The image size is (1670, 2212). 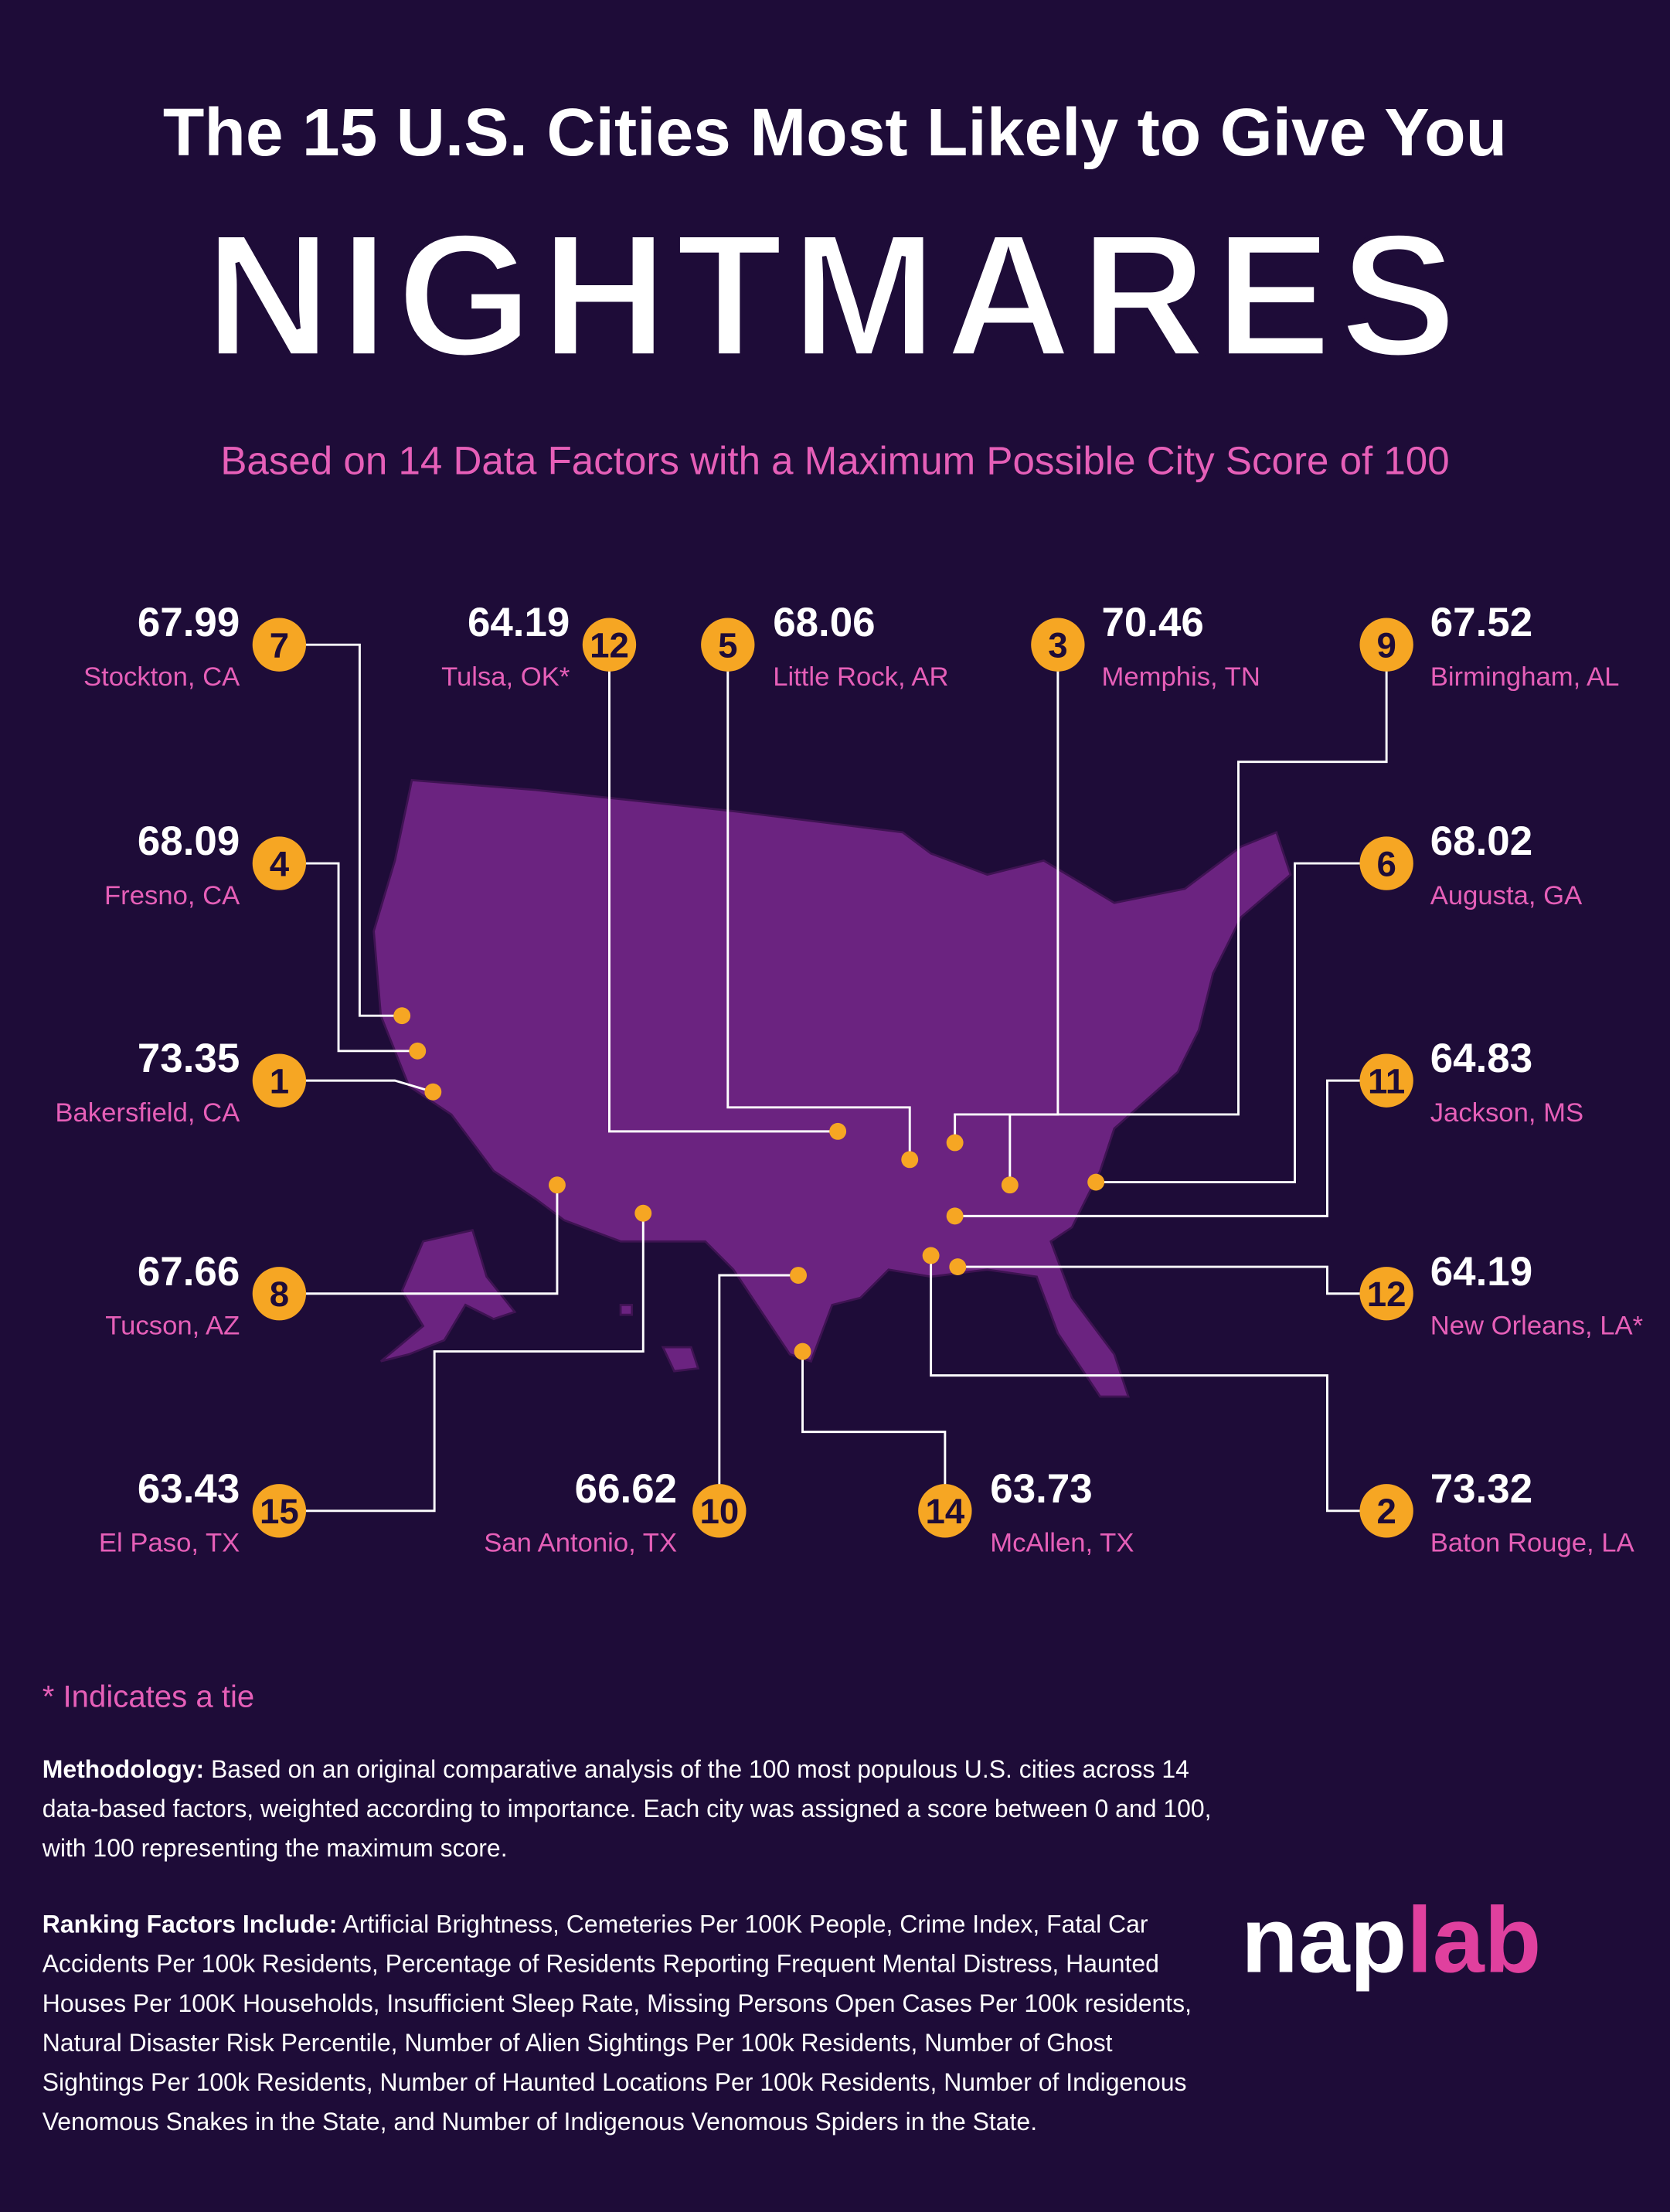 I want to click on rank-number: 4, so click(x=280, y=863).